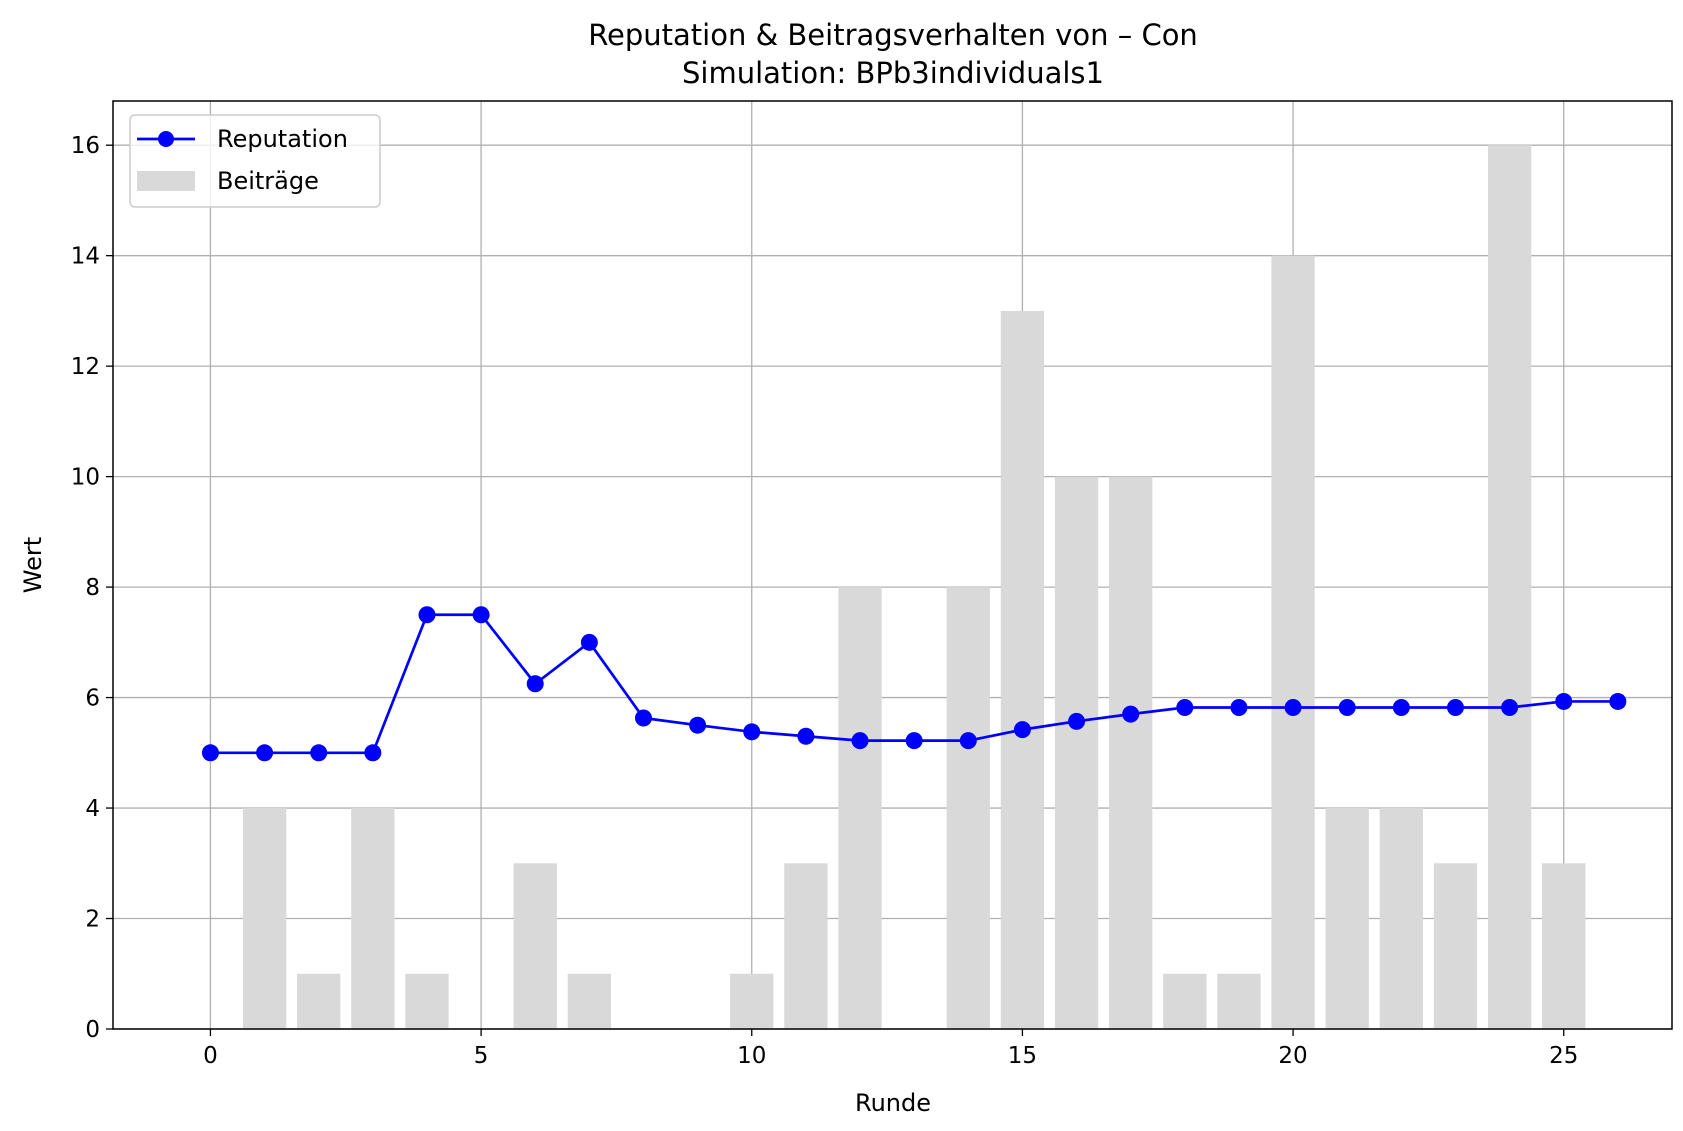 This screenshot has width=1683, height=1131. What do you see at coordinates (92, 699) in the screenshot?
I see `y-tick-label: 6` at bounding box center [92, 699].